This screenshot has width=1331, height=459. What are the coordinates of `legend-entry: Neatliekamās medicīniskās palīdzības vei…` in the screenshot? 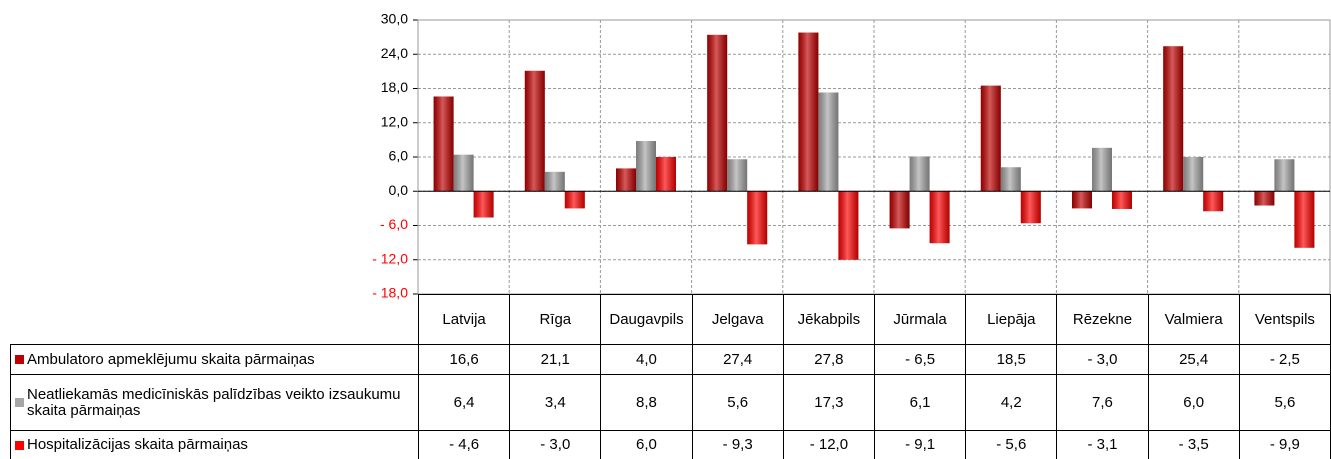 It's located at (214, 402).